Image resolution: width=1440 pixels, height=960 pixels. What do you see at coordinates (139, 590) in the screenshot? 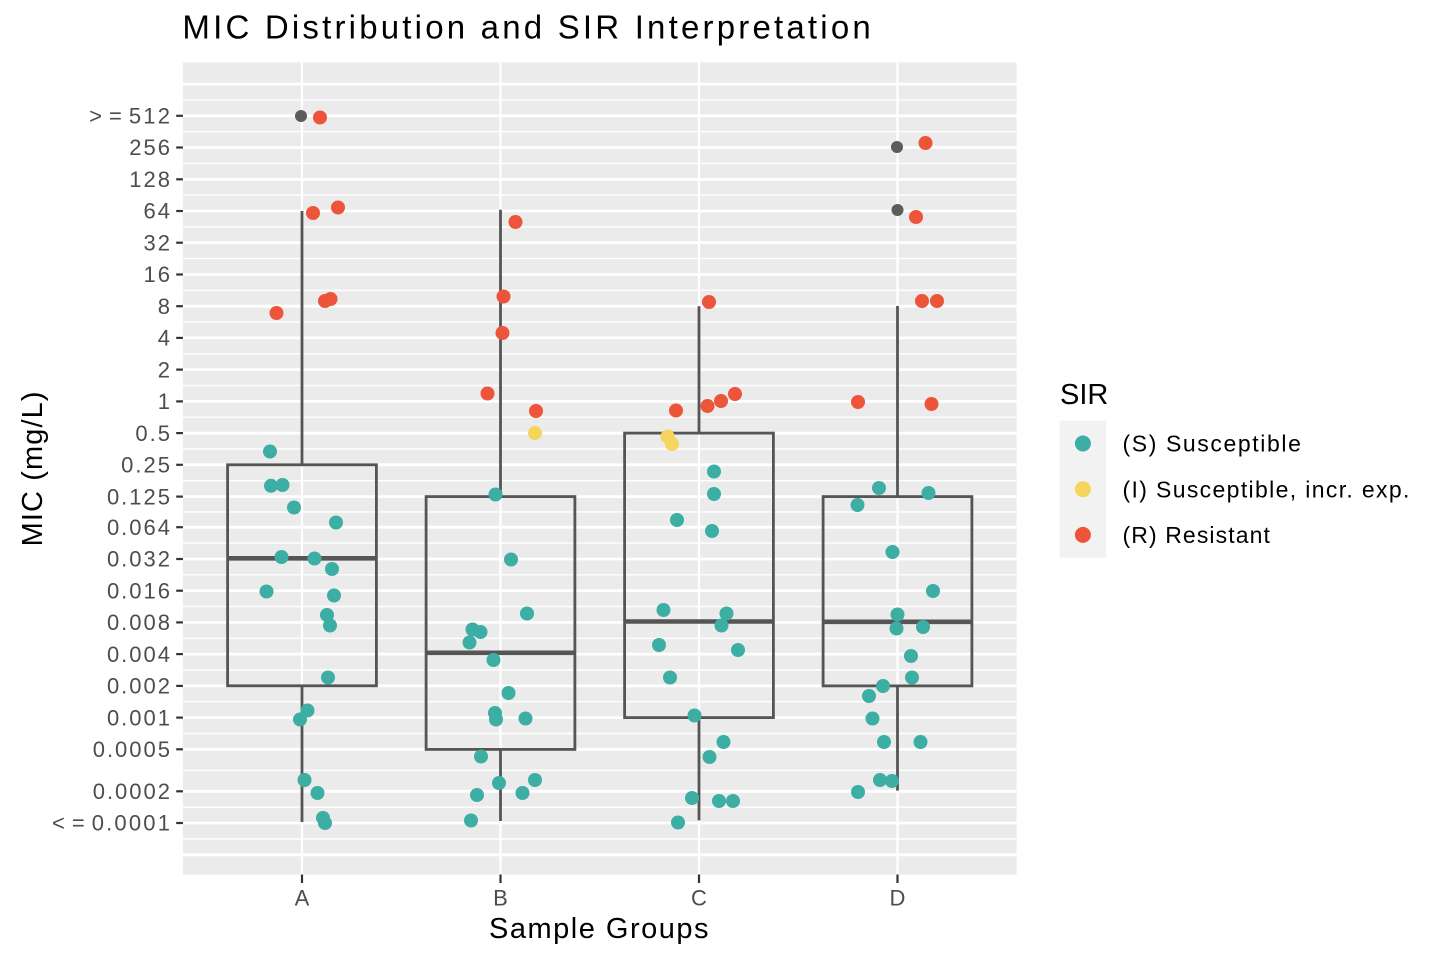
I see `svg-text: 0.016` at bounding box center [139, 590].